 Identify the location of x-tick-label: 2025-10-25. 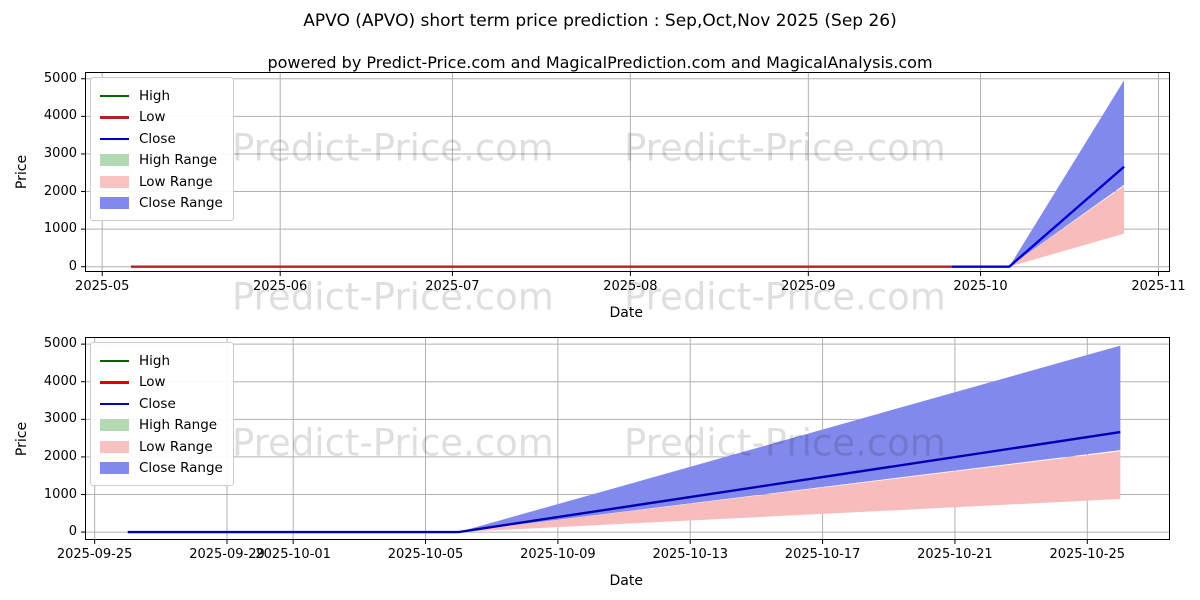
(1087, 554).